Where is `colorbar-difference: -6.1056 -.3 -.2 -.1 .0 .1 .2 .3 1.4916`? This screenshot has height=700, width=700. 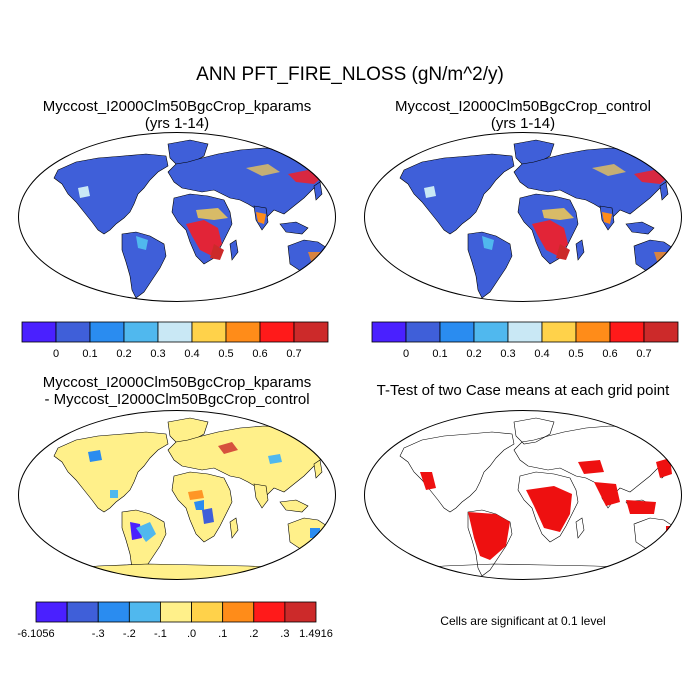
colorbar-difference: -6.1056 -.3 -.2 -.1 .0 .1 .2 .3 1.4916 is located at coordinates (175, 620).